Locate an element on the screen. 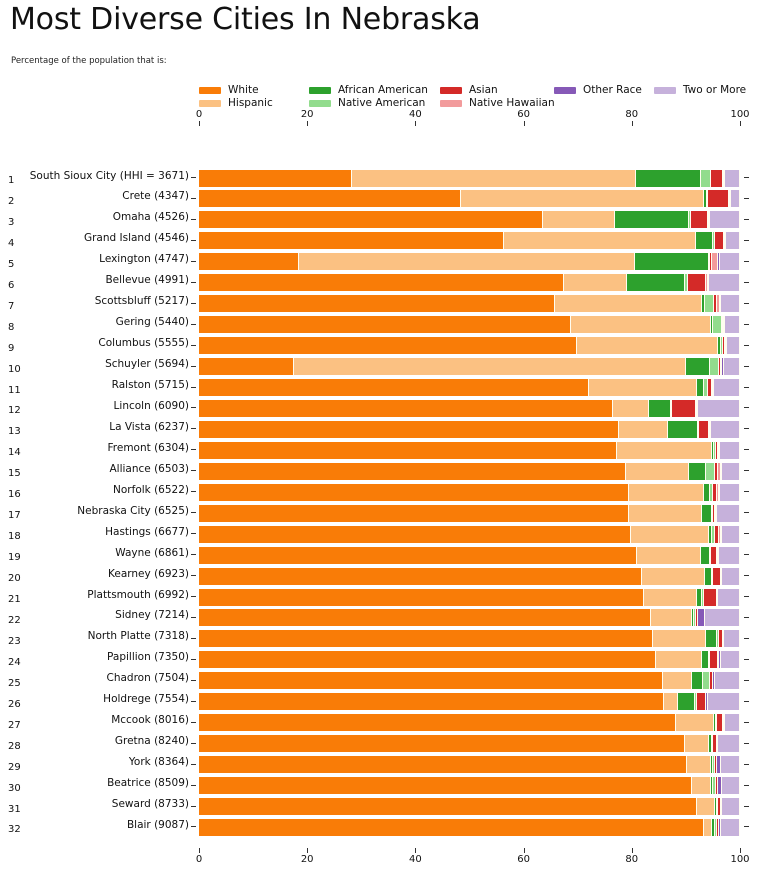 The width and height of the screenshot is (762, 895). legend-item-other_race: Other Race is located at coordinates (598, 90).